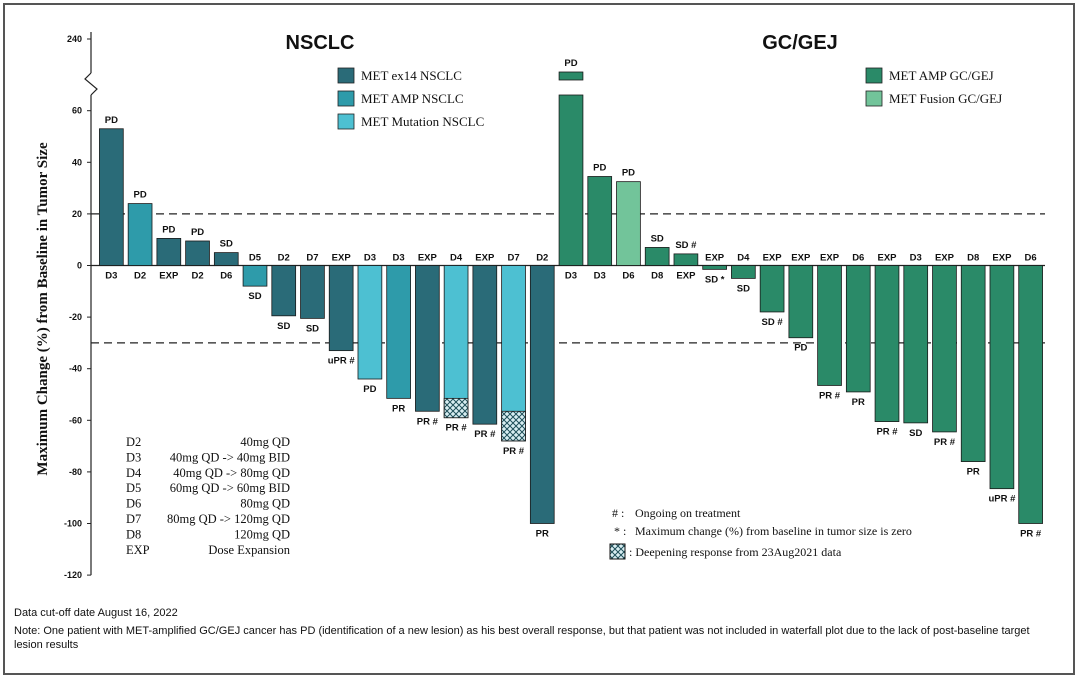 The image size is (1080, 680). Describe the element at coordinates (346, 75) in the screenshot. I see `legend-swatch-met-ex14` at that location.